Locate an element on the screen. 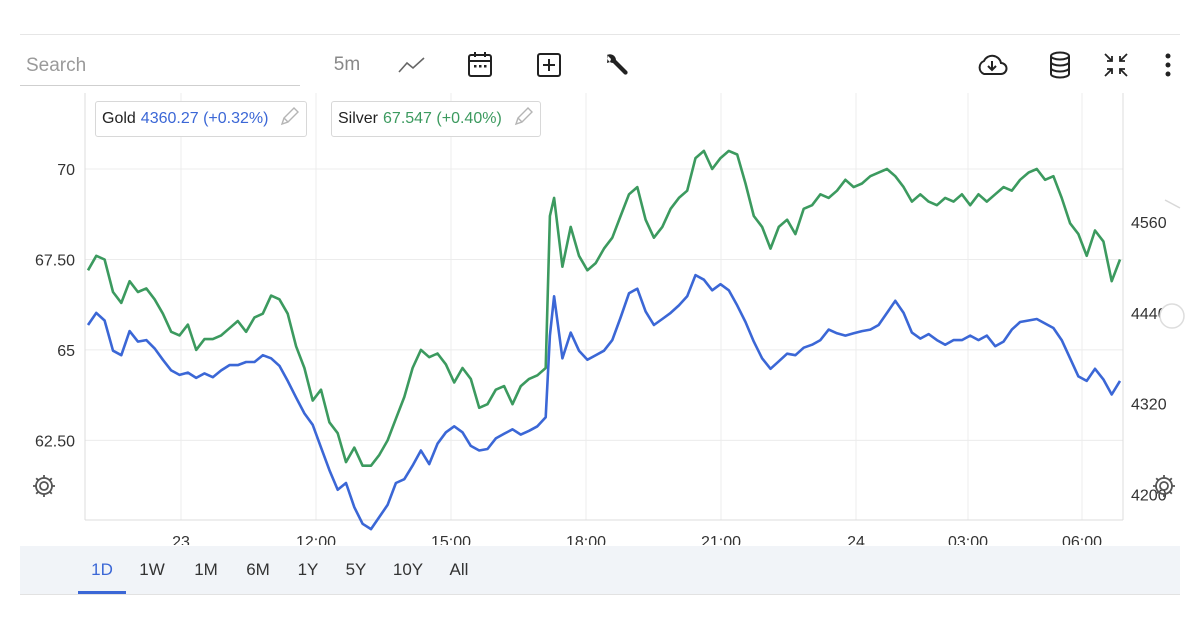 The image size is (1200, 630). legend-gold-symbol: Gold is located at coordinates (119, 118).